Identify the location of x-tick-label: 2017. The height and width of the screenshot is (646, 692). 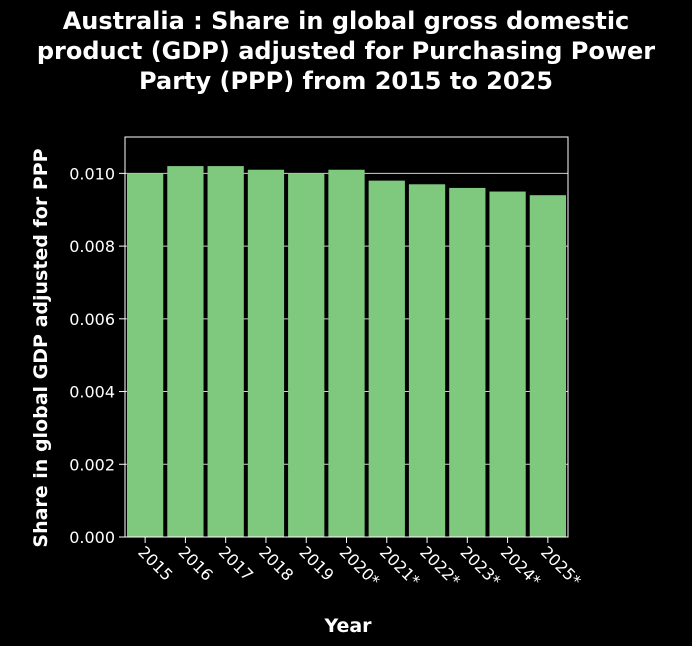
(236, 563).